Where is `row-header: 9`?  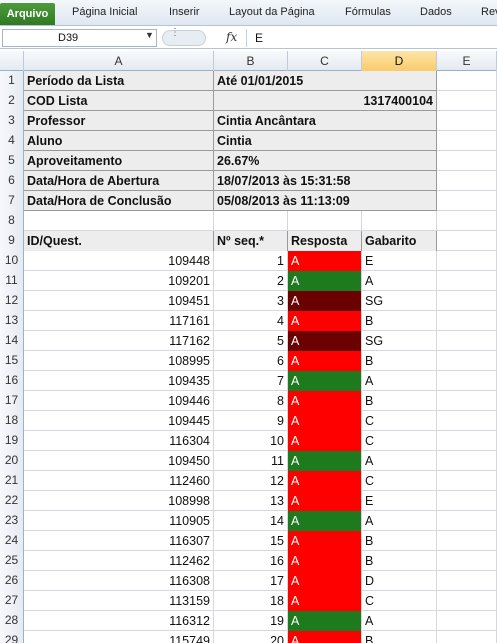
row-header: 9 is located at coordinates (12, 241).